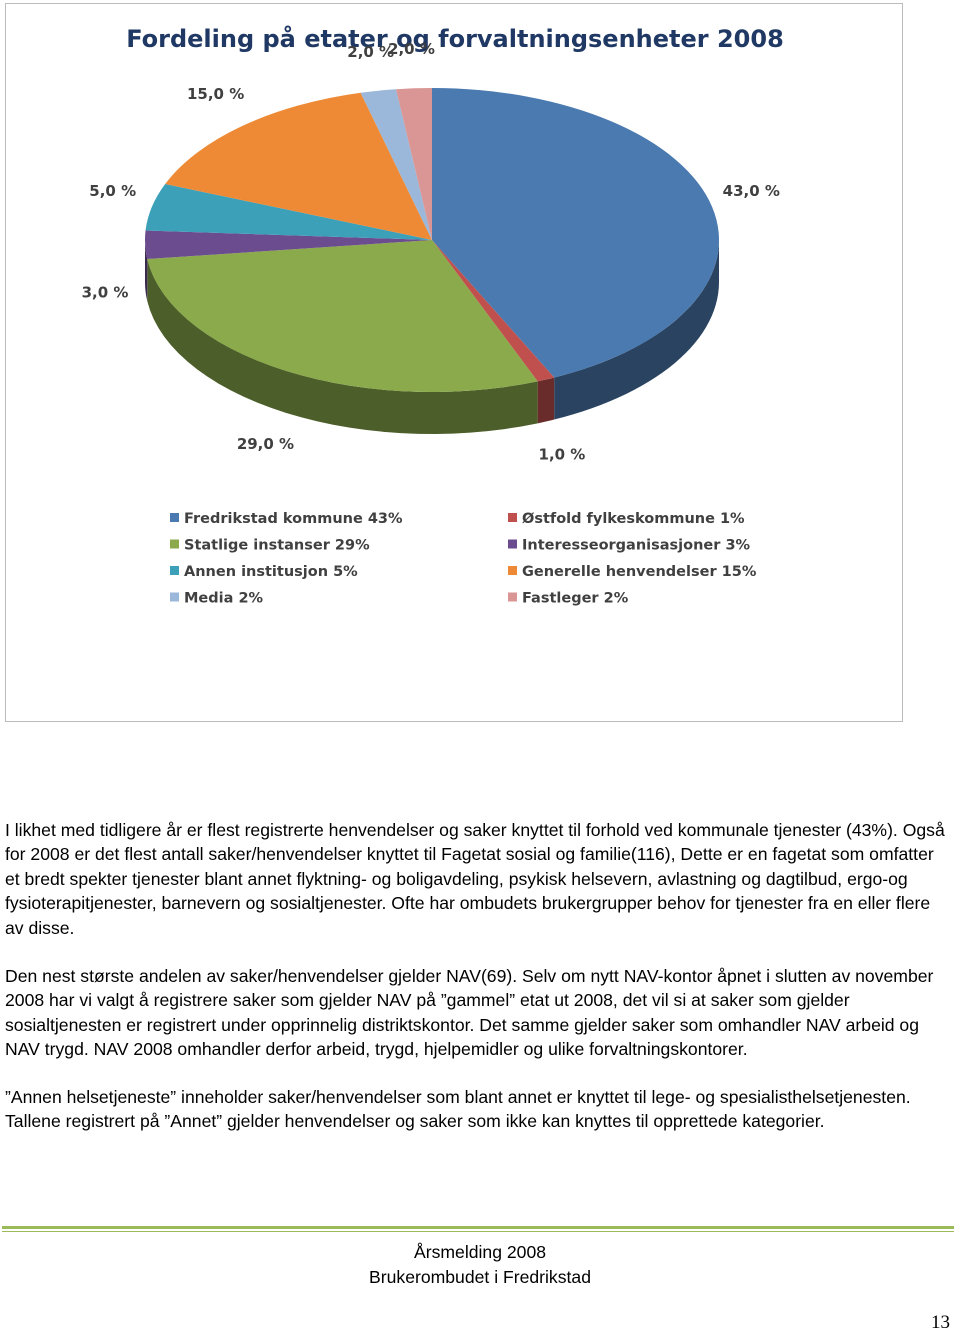  Describe the element at coordinates (112, 191) in the screenshot. I see `data-label: 5,0 %` at that location.